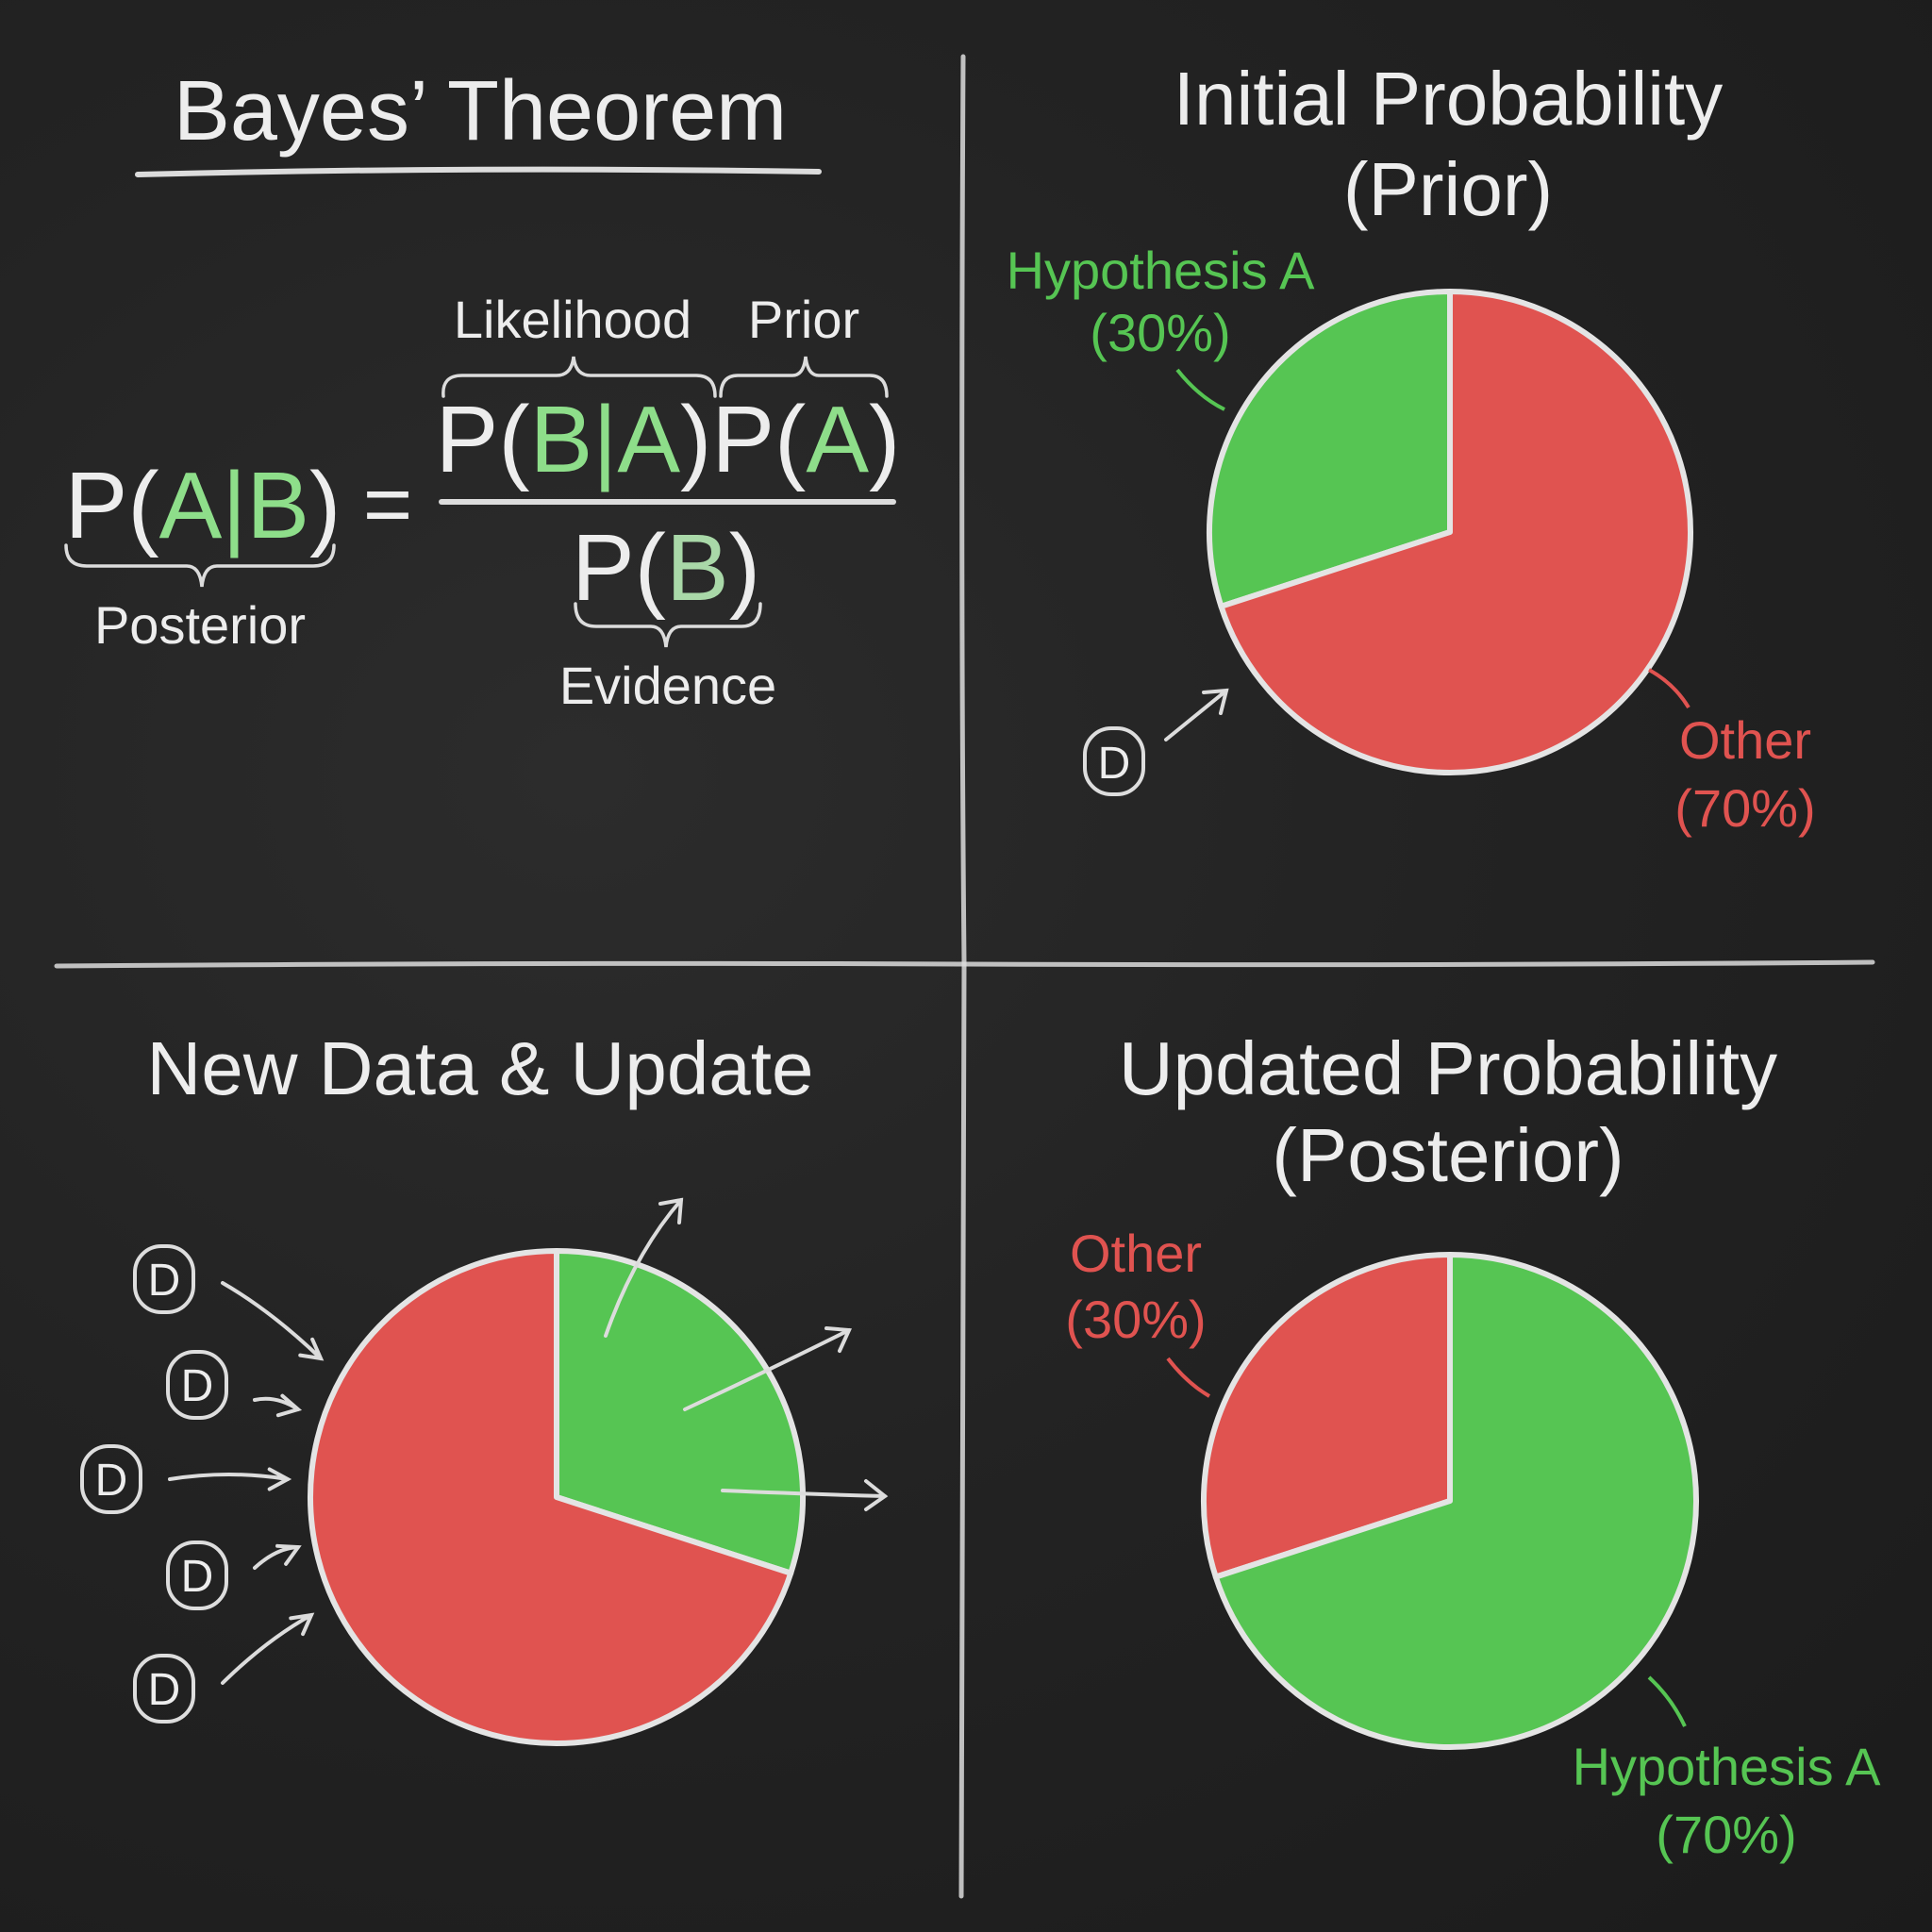 The image size is (1932, 1932). What do you see at coordinates (667, 686) in the screenshot?
I see `evidence-label: Evidence` at bounding box center [667, 686].